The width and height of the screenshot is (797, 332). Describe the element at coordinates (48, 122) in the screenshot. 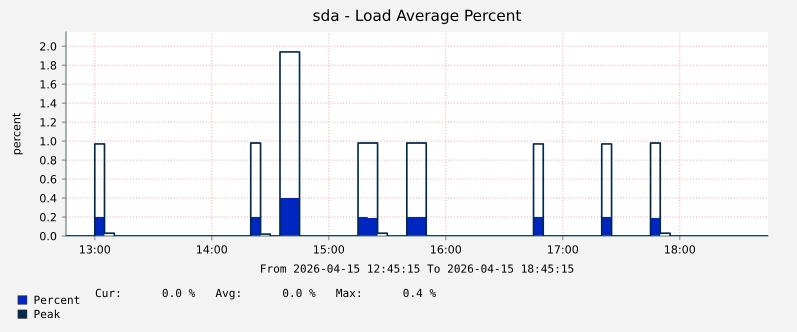

I see `y-tick-label: 1.2` at that location.